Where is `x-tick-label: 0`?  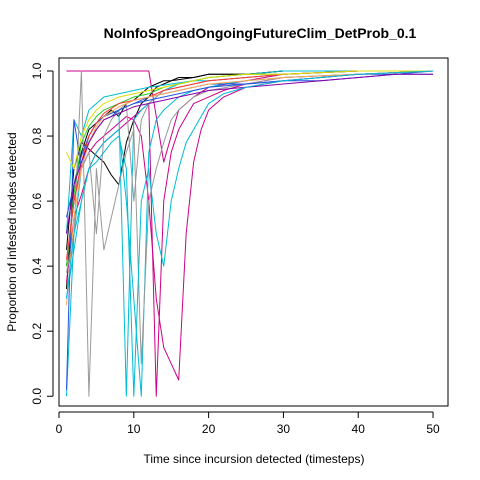
x-tick-label: 0 is located at coordinates (59, 429).